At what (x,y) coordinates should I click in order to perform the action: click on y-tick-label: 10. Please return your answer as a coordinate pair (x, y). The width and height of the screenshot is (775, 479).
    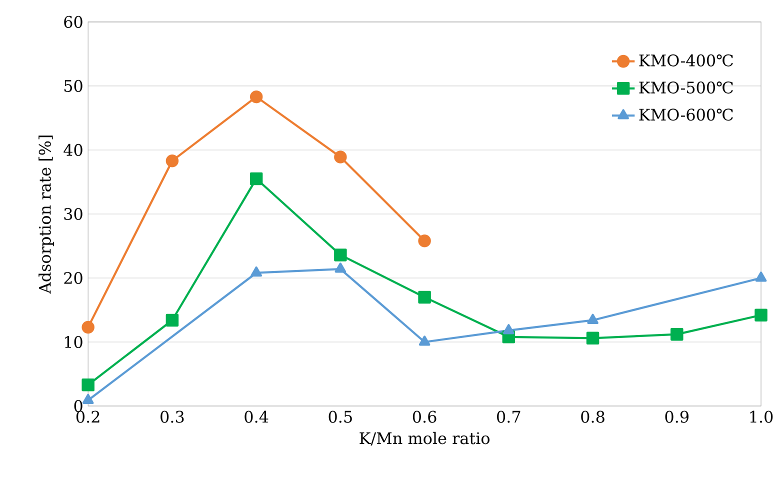
    Looking at the image, I should click on (73, 342).